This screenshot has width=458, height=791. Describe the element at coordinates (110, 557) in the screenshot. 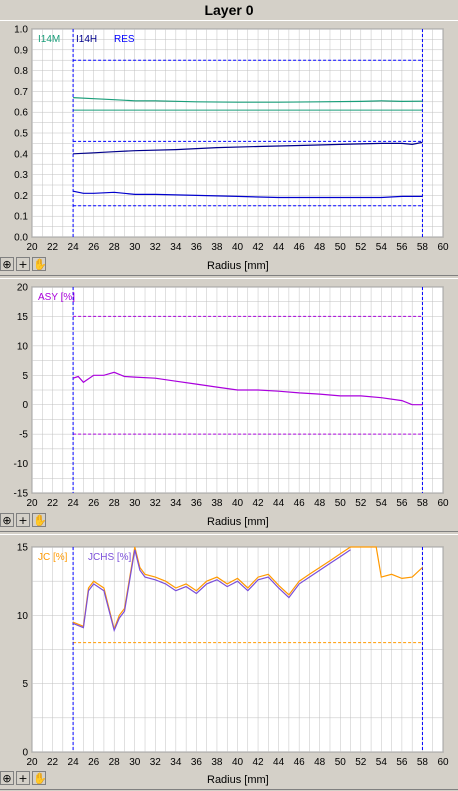

I see `legend-label: JCHS [%]` at that location.